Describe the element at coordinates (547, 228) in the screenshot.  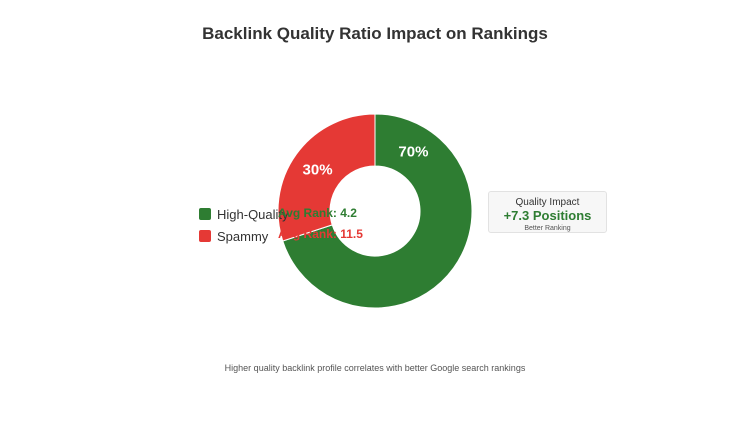
I see `impact-subtitle: Better Ranking` at that location.